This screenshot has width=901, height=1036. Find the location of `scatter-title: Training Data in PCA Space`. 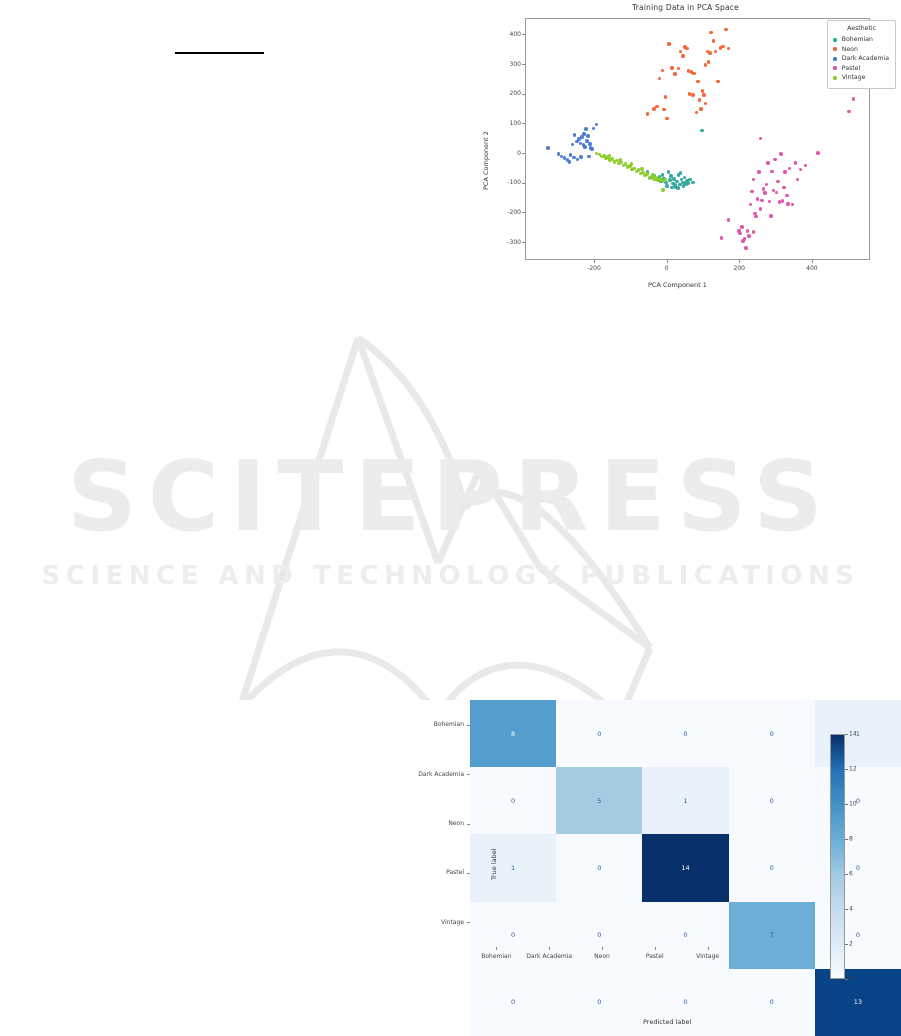

scatter-title: Training Data in PCA Space is located at coordinates (685, 7).